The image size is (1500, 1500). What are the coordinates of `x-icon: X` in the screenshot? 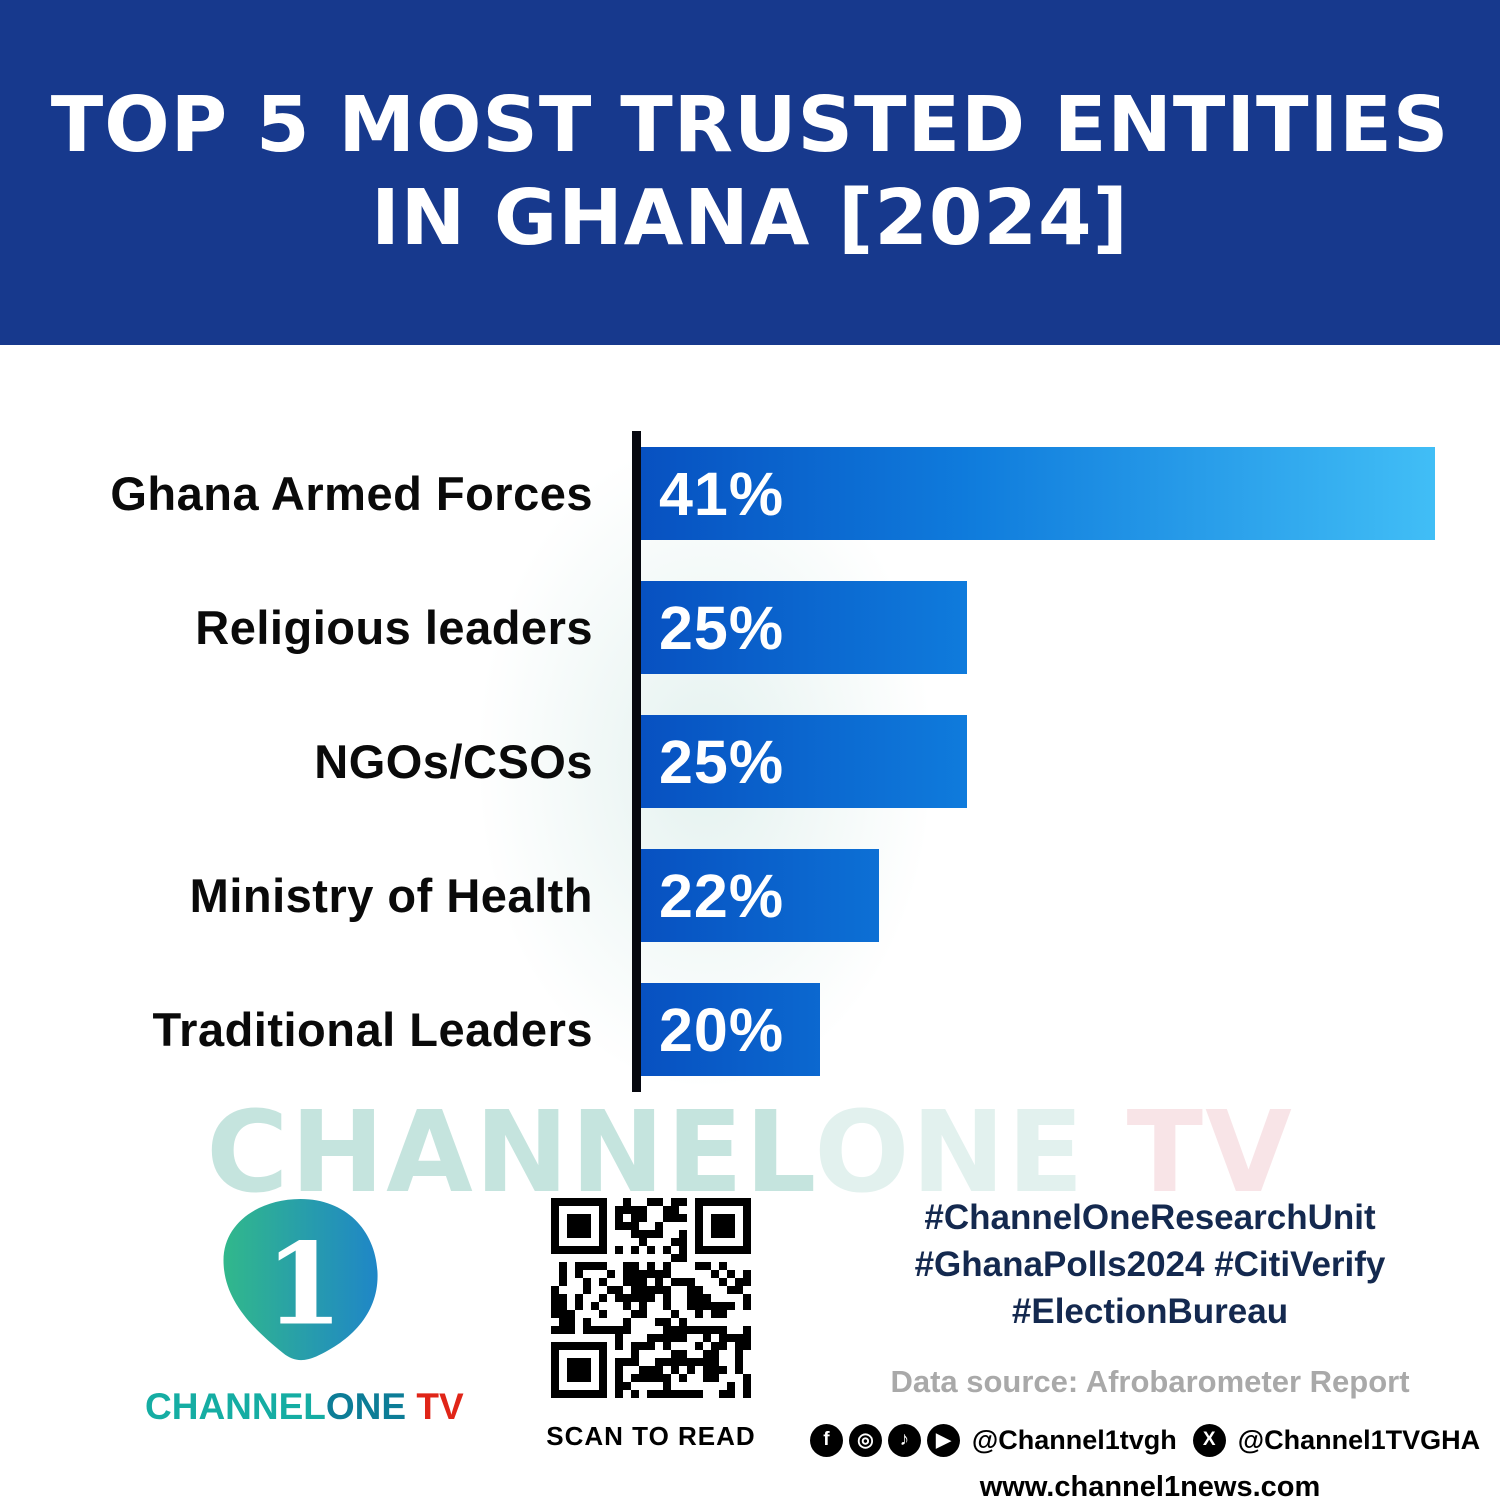 It's located at (1209, 1440).